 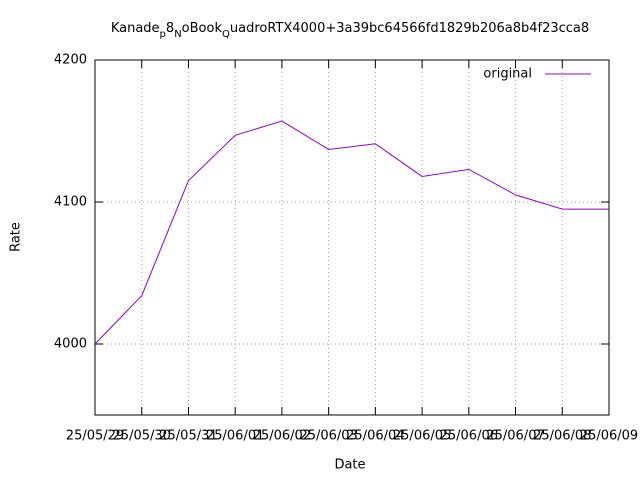 I want to click on title-part: Kanade, so click(x=135, y=28).